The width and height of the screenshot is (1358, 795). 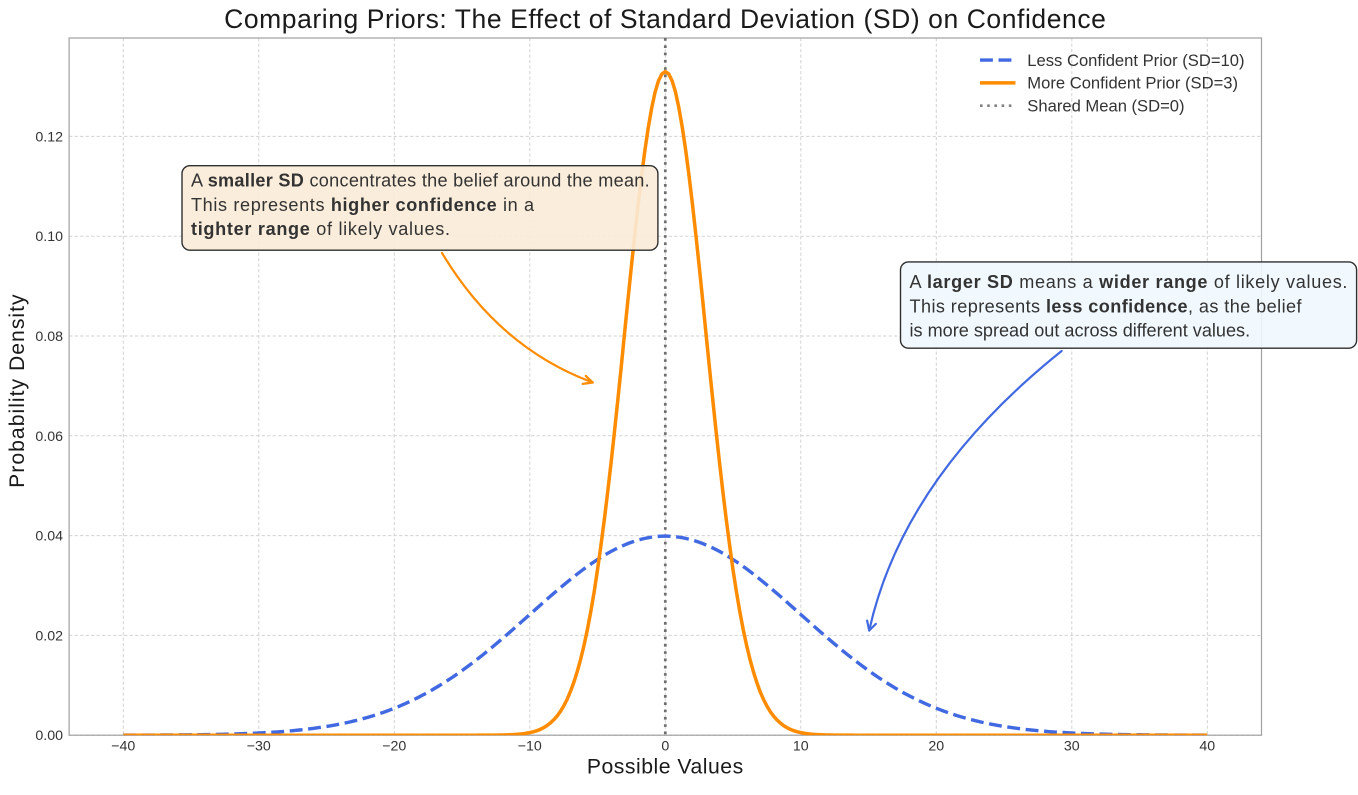 What do you see at coordinates (123, 747) in the screenshot?
I see `svg-text: −40` at bounding box center [123, 747].